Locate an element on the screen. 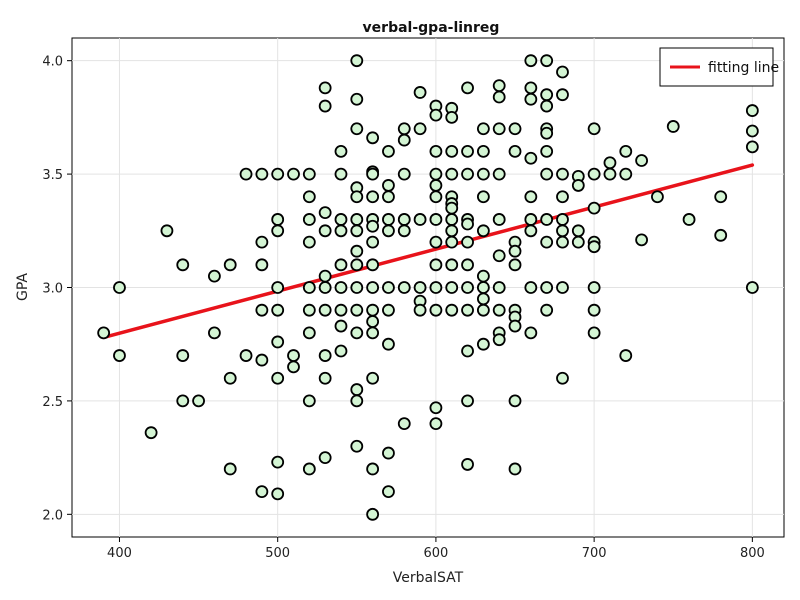  x-tick-label: 600 is located at coordinates (435, 553).